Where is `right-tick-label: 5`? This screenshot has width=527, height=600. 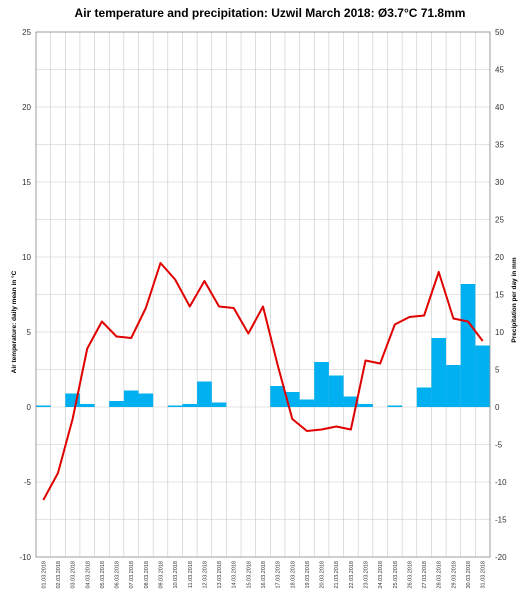 right-tick-label: 5 is located at coordinates (497, 370).